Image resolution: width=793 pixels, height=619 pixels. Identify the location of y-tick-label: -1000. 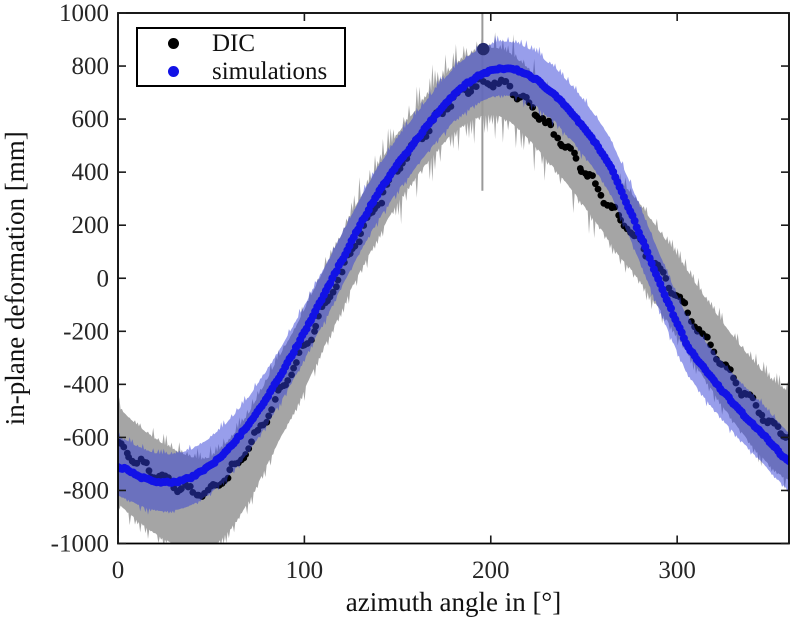
(80, 544).